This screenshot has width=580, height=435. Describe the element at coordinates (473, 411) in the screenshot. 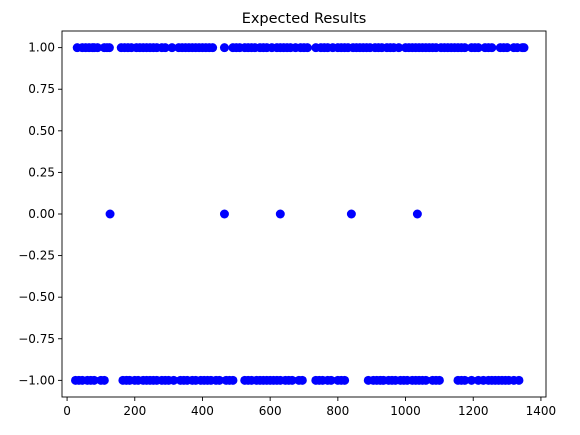

I see `x-tick-label: 1200` at that location.